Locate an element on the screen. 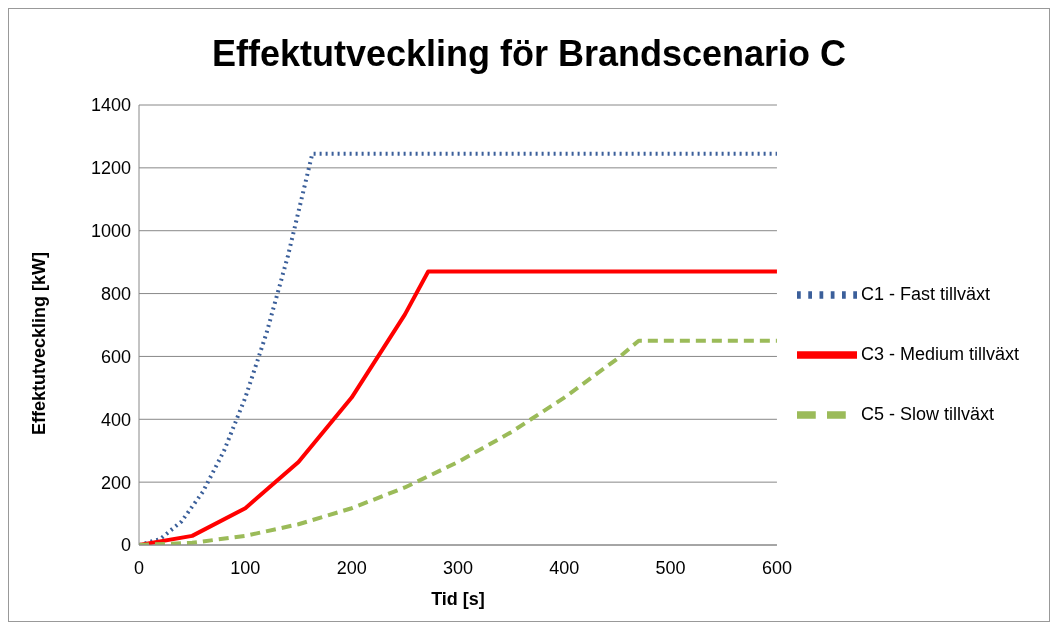 This screenshot has width=1064, height=637. y-tick-label: 1000 is located at coordinates (110, 231).